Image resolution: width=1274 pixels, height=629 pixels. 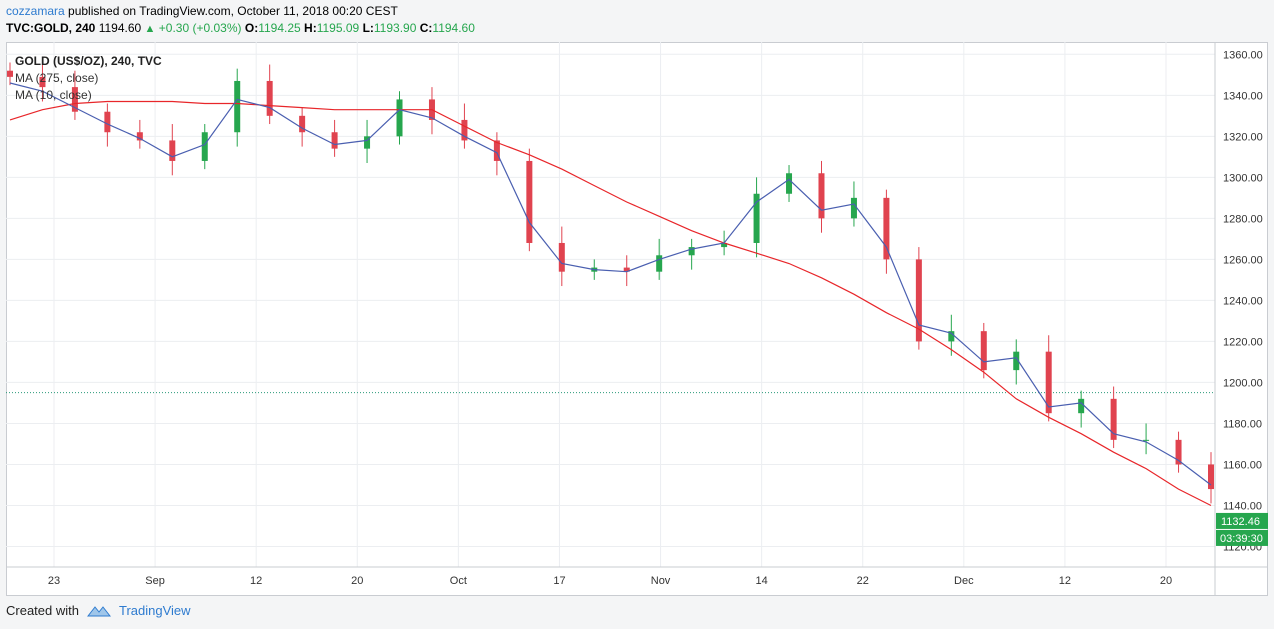 I want to click on x-tick-label: 14, so click(x=762, y=581).